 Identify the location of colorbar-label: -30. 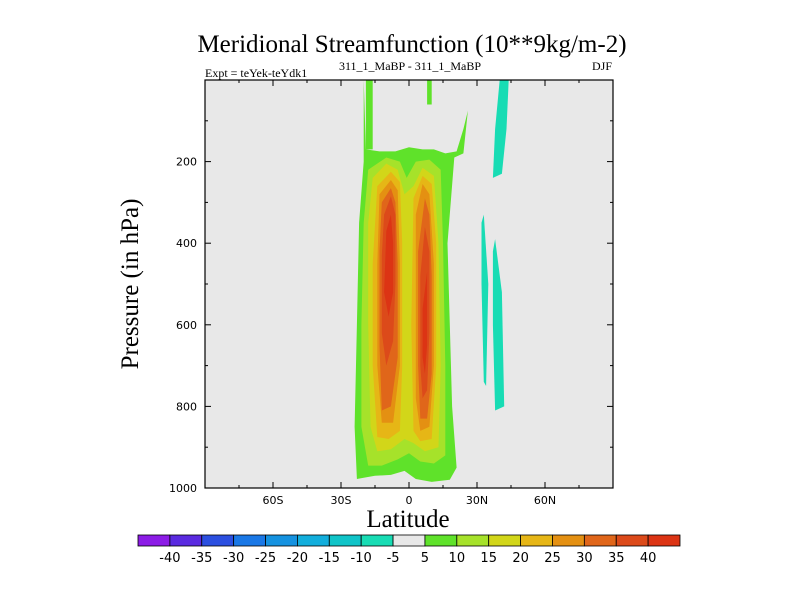
(233, 558).